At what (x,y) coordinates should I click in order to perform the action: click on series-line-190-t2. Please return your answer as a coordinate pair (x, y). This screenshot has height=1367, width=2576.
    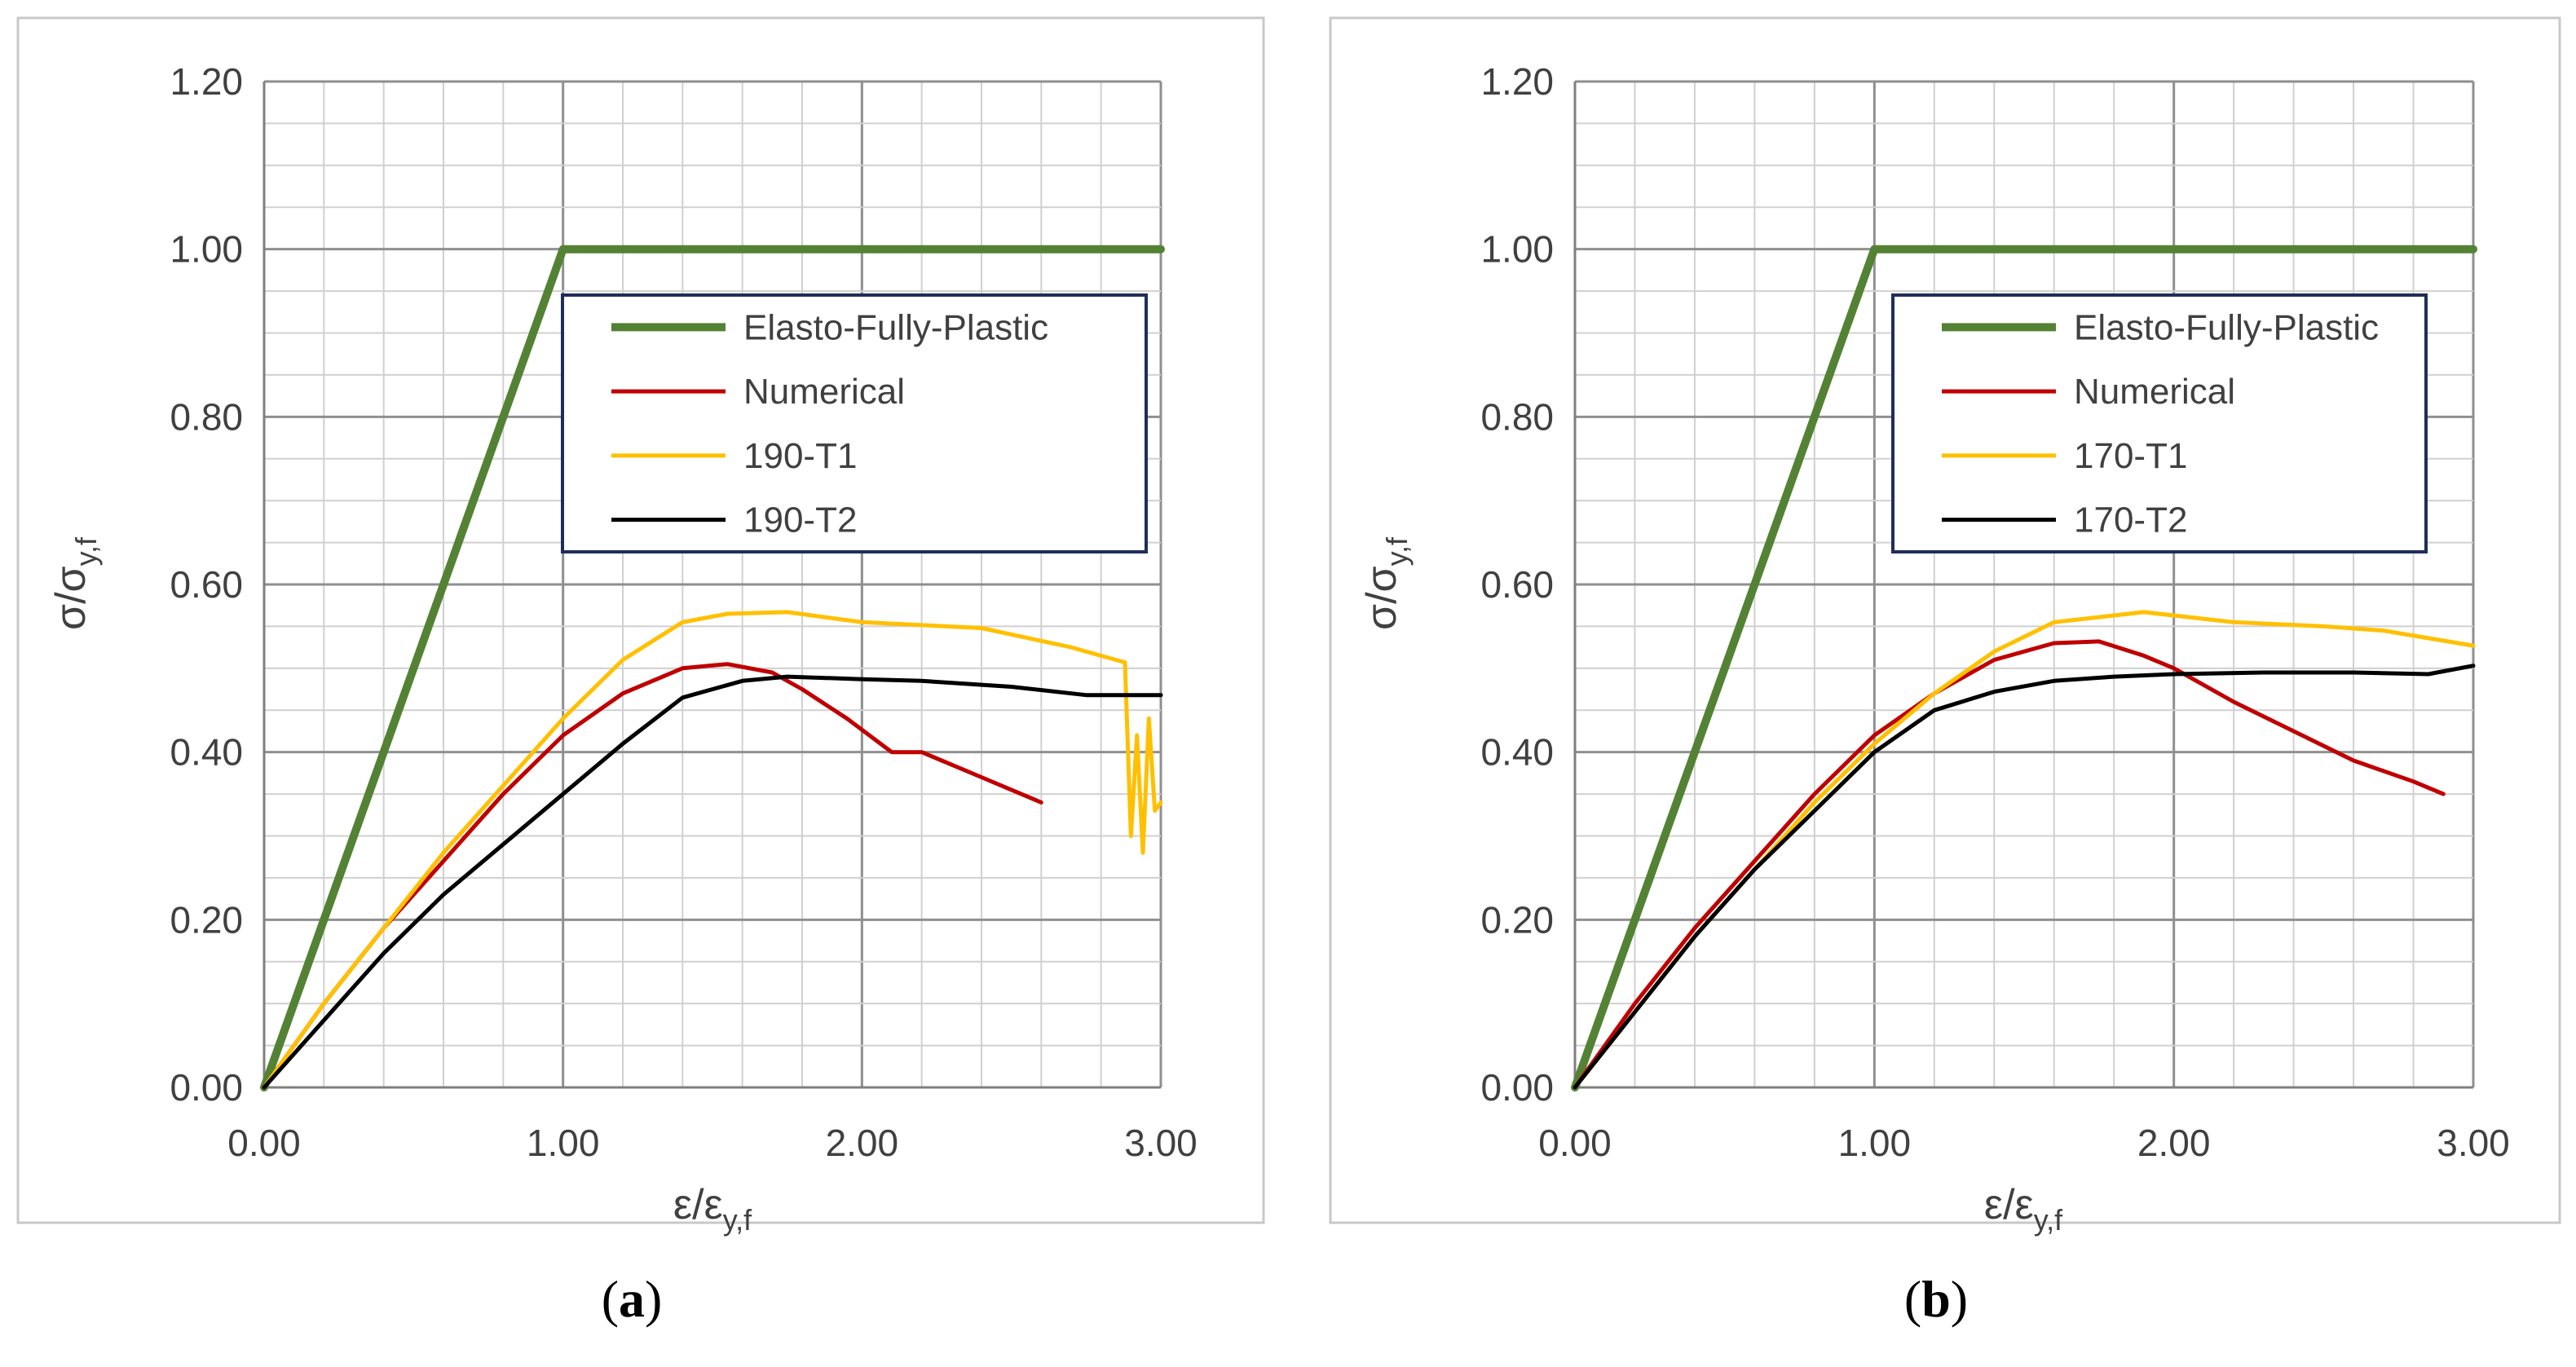
    Looking at the image, I should click on (712, 882).